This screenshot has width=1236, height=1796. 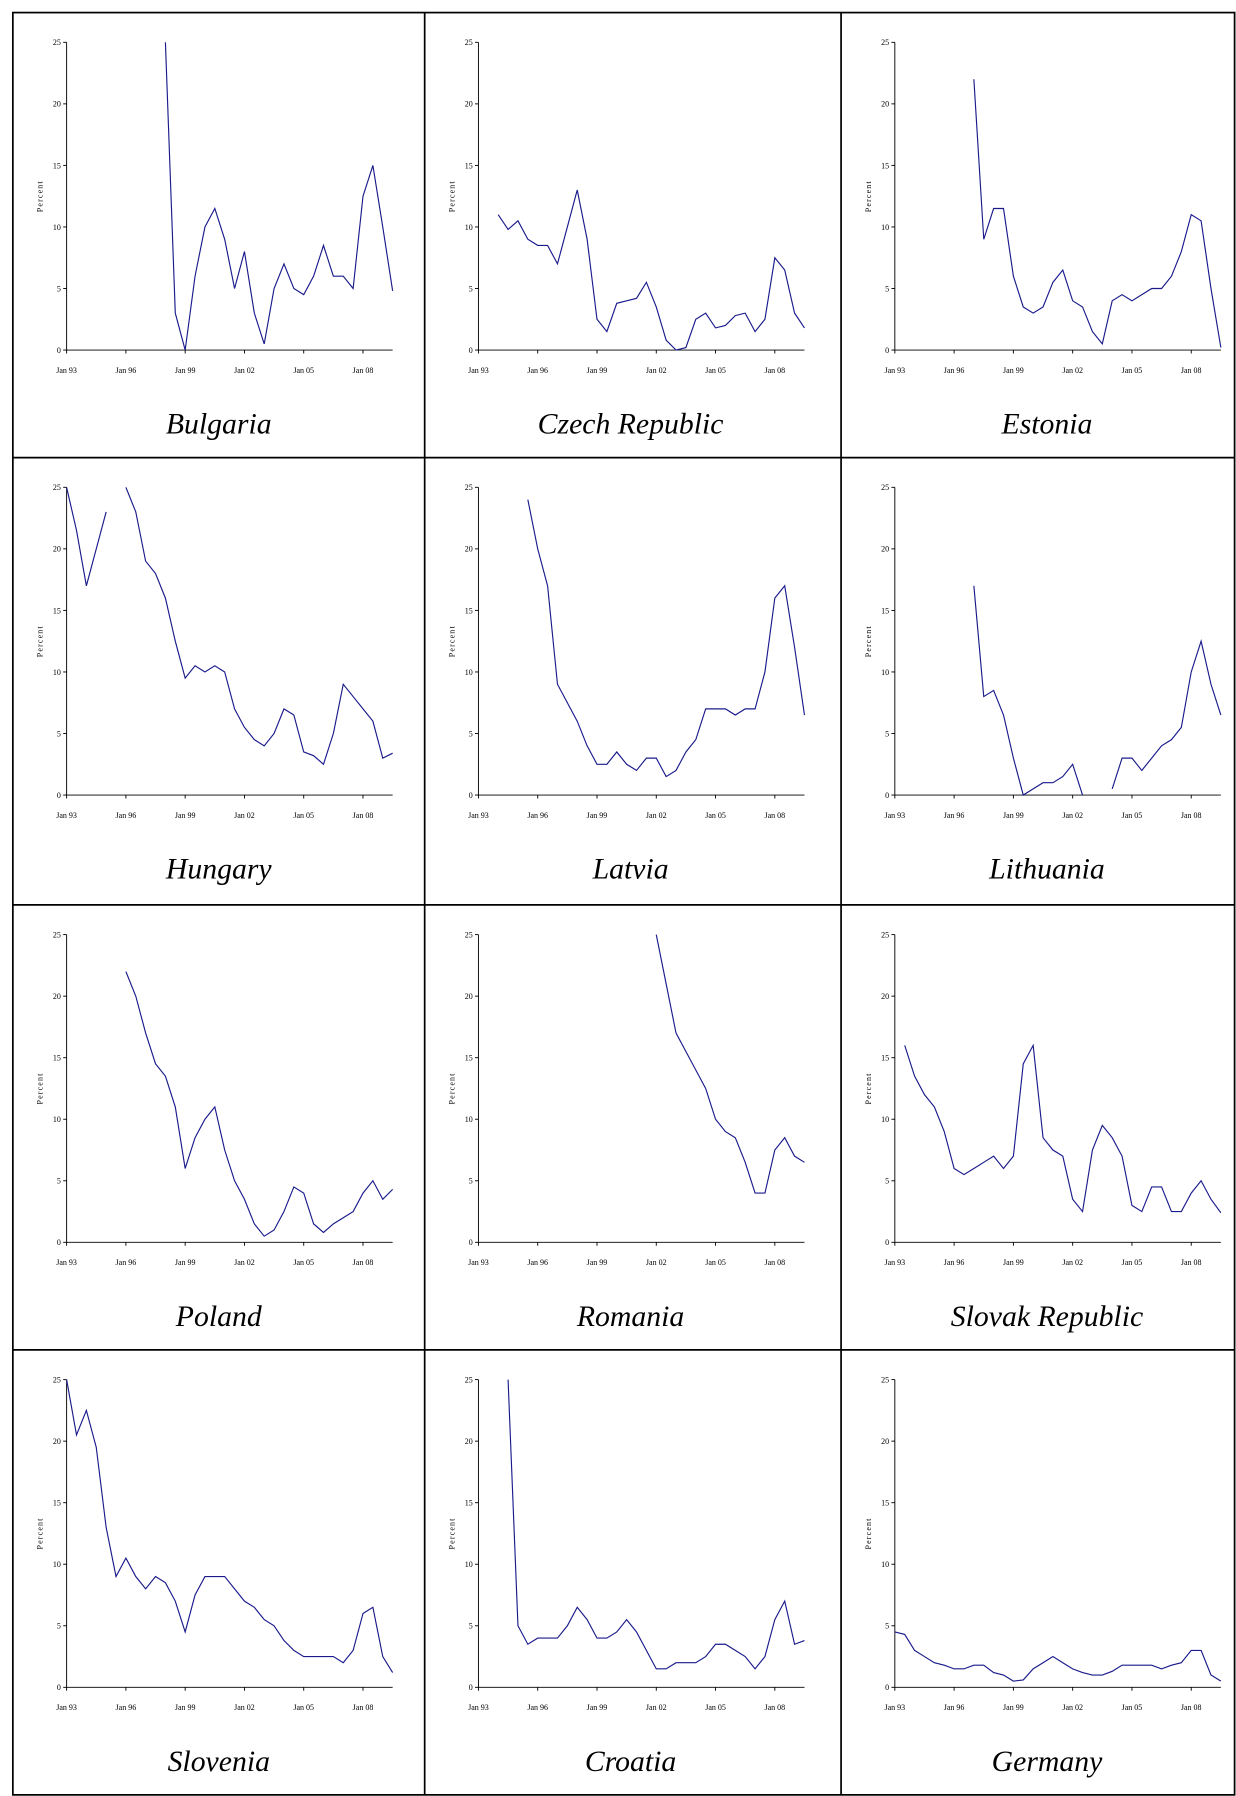 I want to click on chart-title: Croatia, so click(x=630, y=1761).